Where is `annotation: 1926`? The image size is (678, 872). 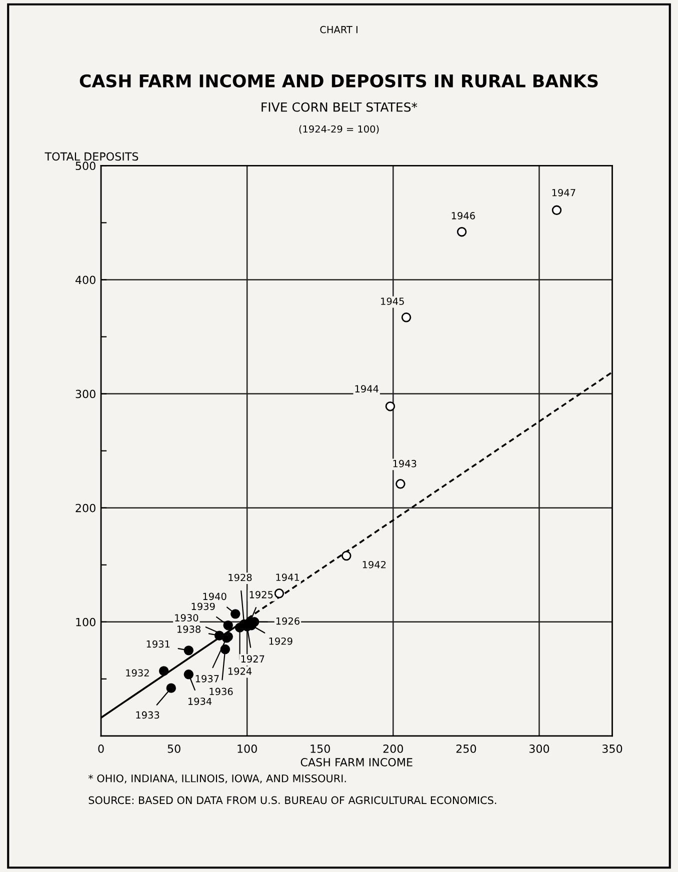
annotation: 1926 is located at coordinates (288, 621).